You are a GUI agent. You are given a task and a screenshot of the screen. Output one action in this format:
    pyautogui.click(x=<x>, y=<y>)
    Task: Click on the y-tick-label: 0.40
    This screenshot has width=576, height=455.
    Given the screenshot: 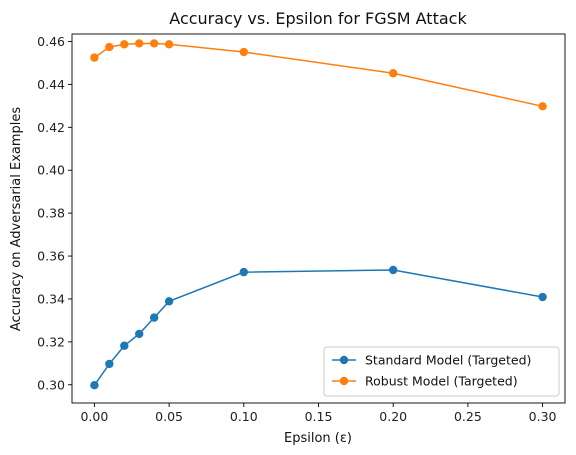 What is the action you would take?
    pyautogui.click(x=51, y=170)
    